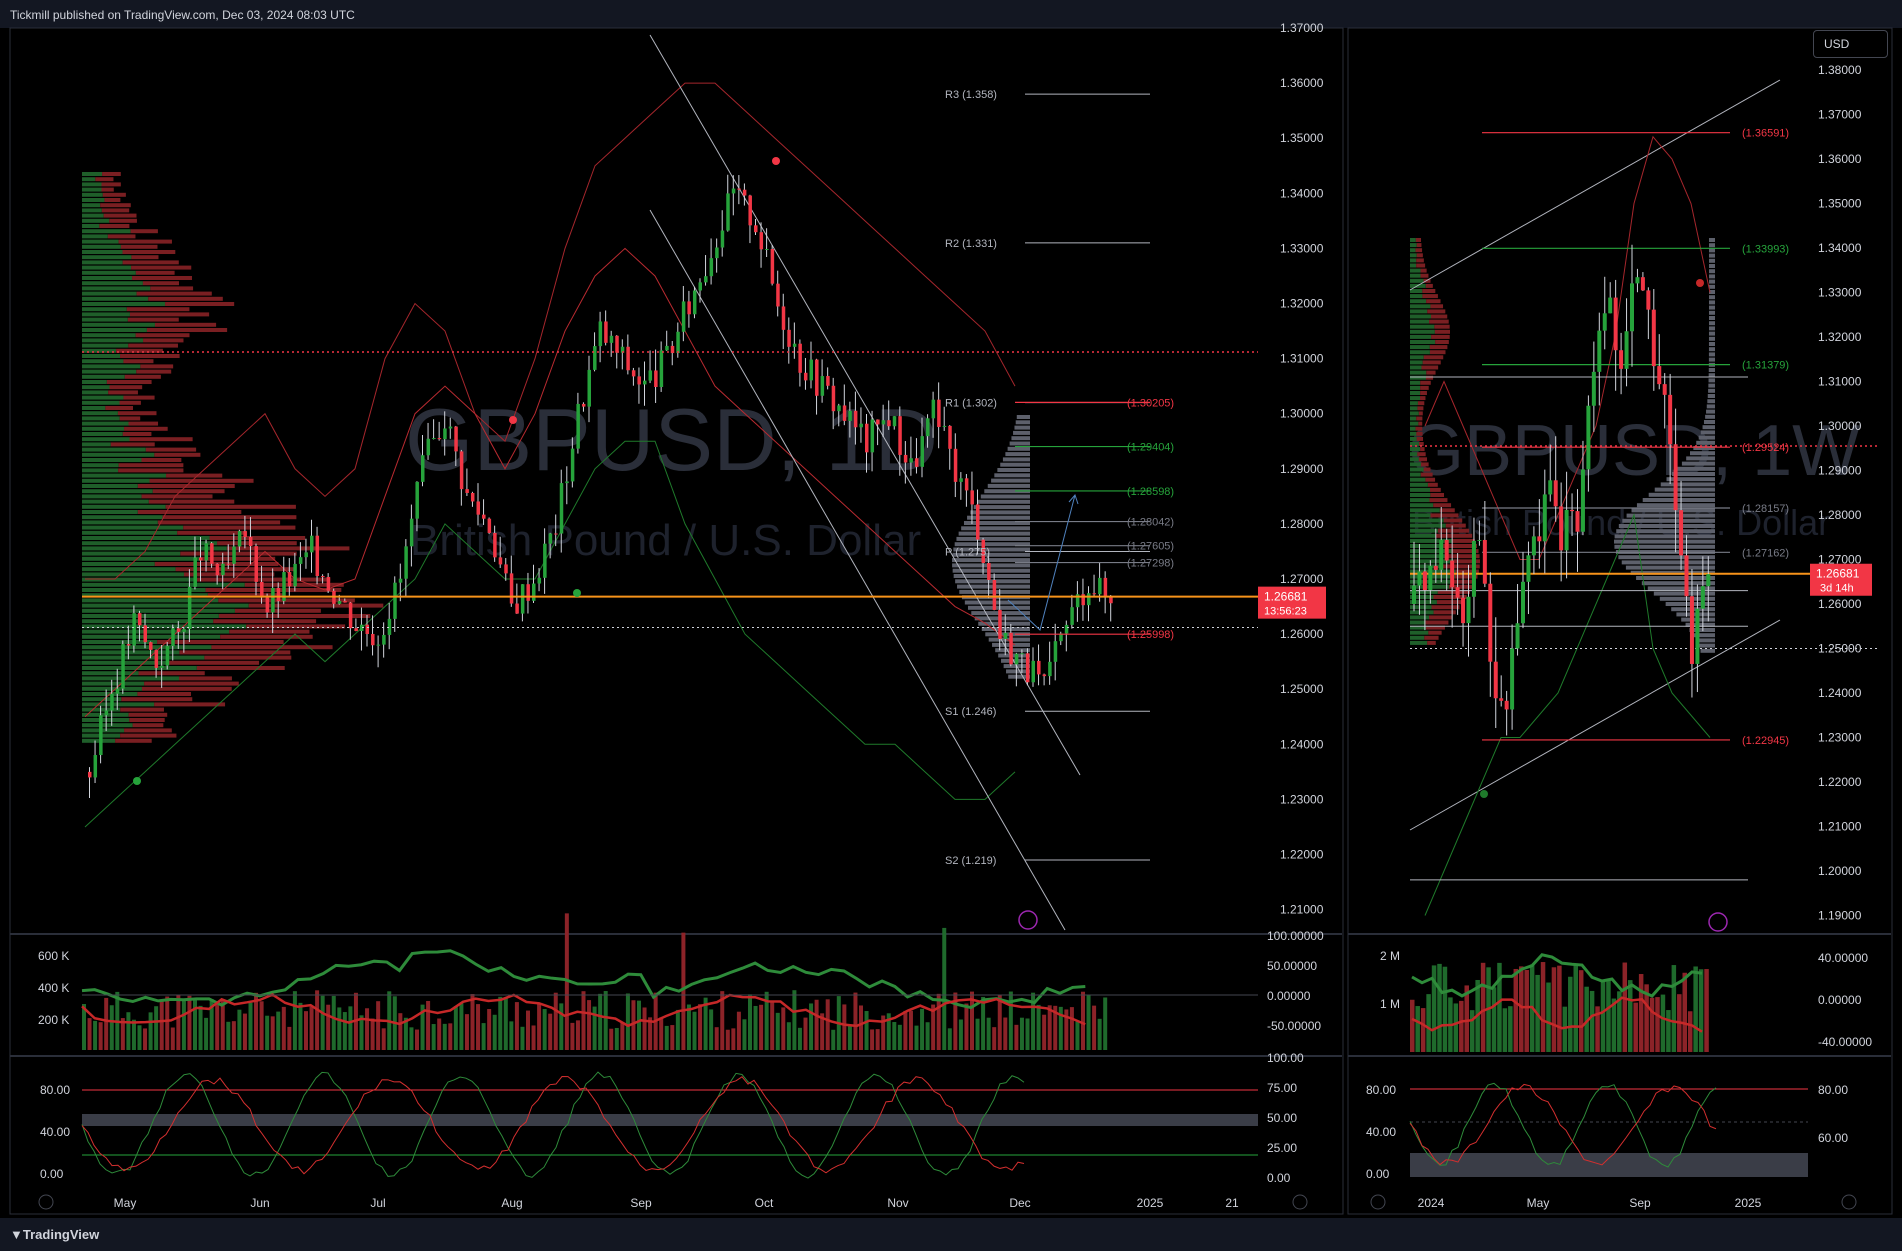  Describe the element at coordinates (137, 781) in the screenshot. I see `buy-marker` at that location.